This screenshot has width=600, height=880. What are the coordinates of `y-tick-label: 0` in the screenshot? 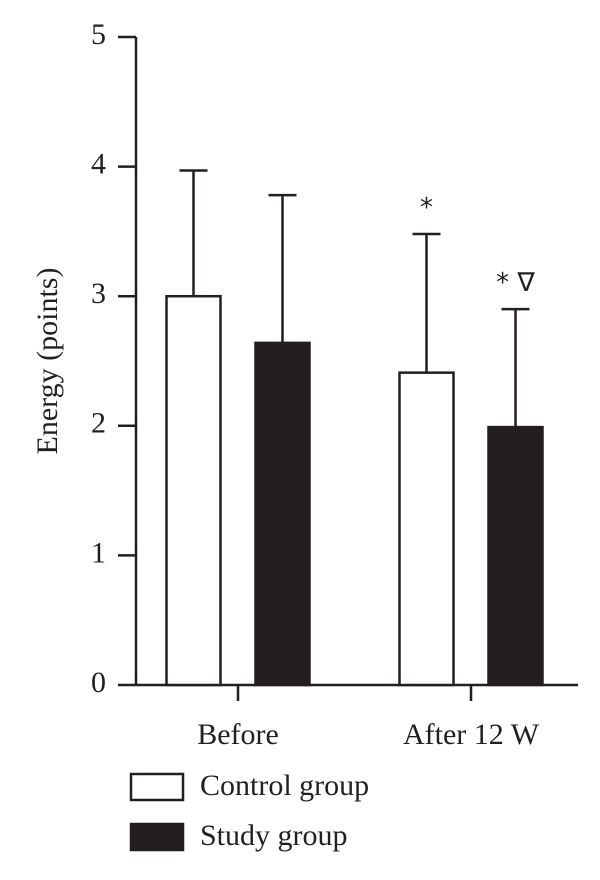 It's located at (98, 682).